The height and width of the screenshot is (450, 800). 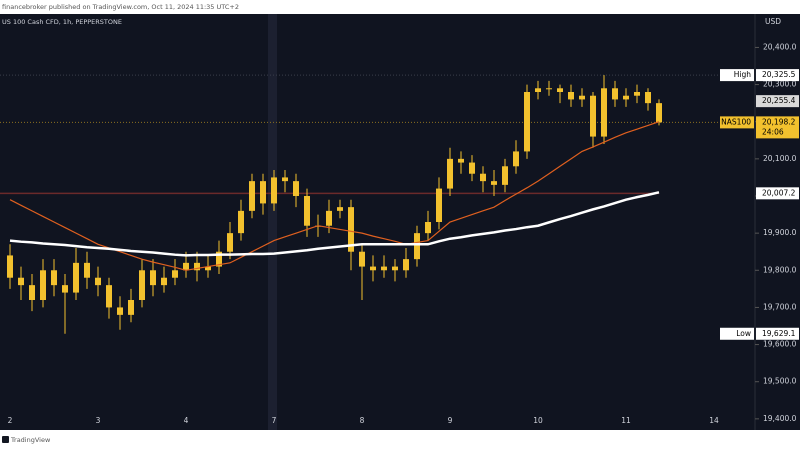 What do you see at coordinates (274, 420) in the screenshot?
I see `x-tick-label: 7` at bounding box center [274, 420].